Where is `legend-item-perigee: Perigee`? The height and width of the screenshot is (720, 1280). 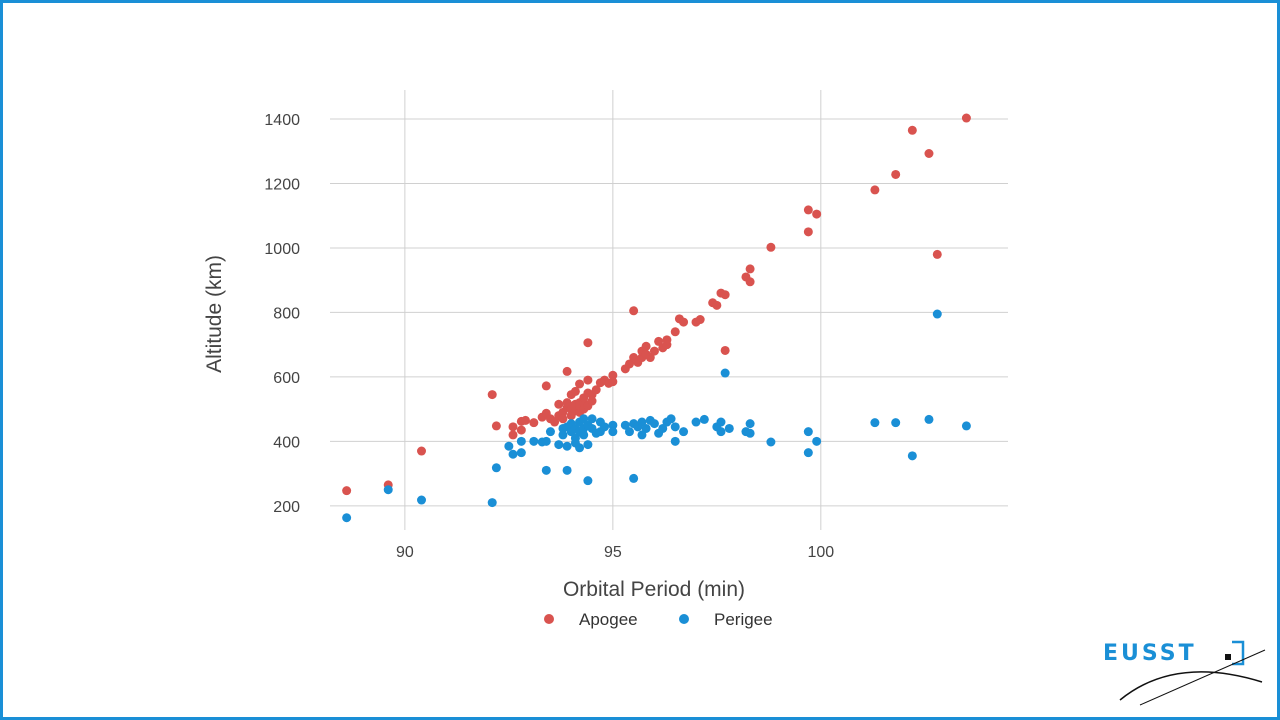 legend-item-perigee: Perigee is located at coordinates (726, 619).